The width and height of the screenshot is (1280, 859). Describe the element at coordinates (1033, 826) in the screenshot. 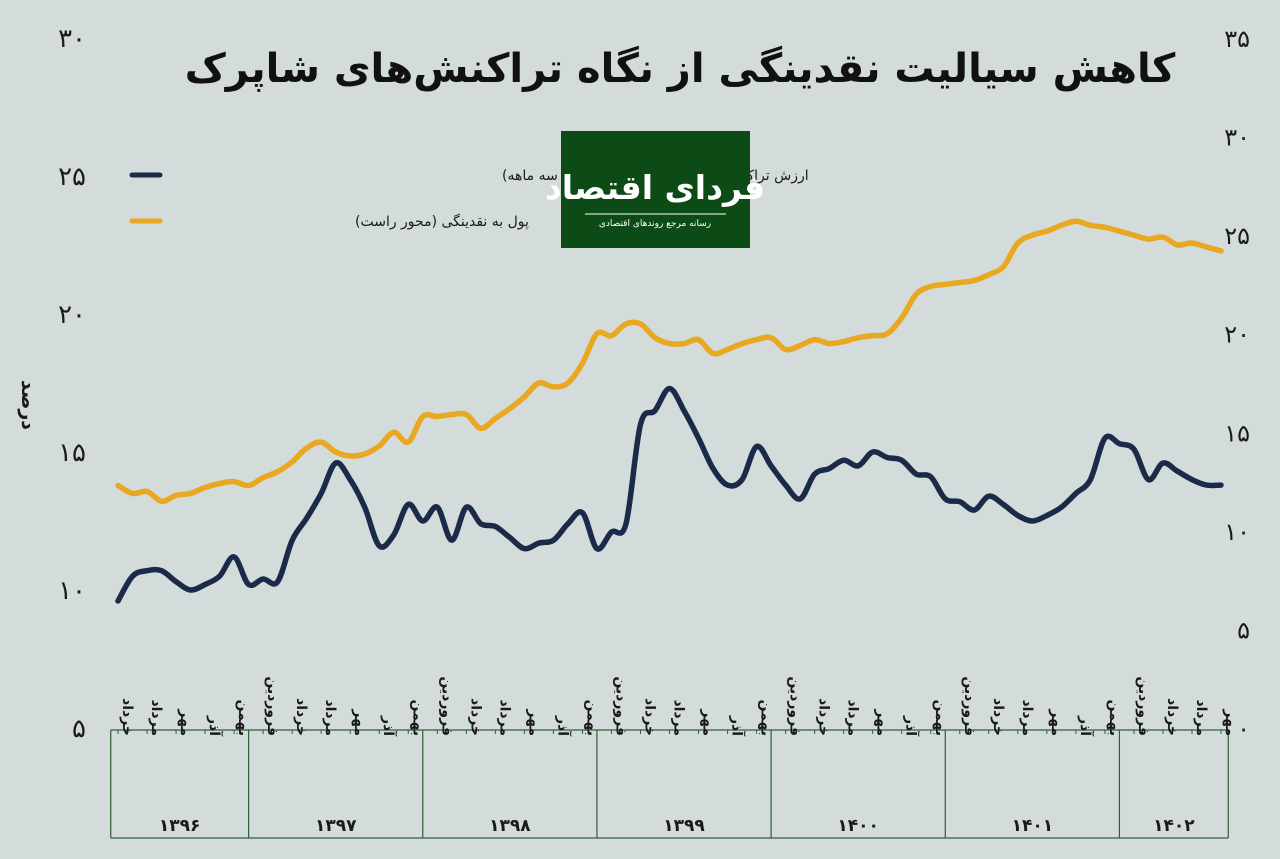

I see `year-label: ۱۴۰۱` at that location.